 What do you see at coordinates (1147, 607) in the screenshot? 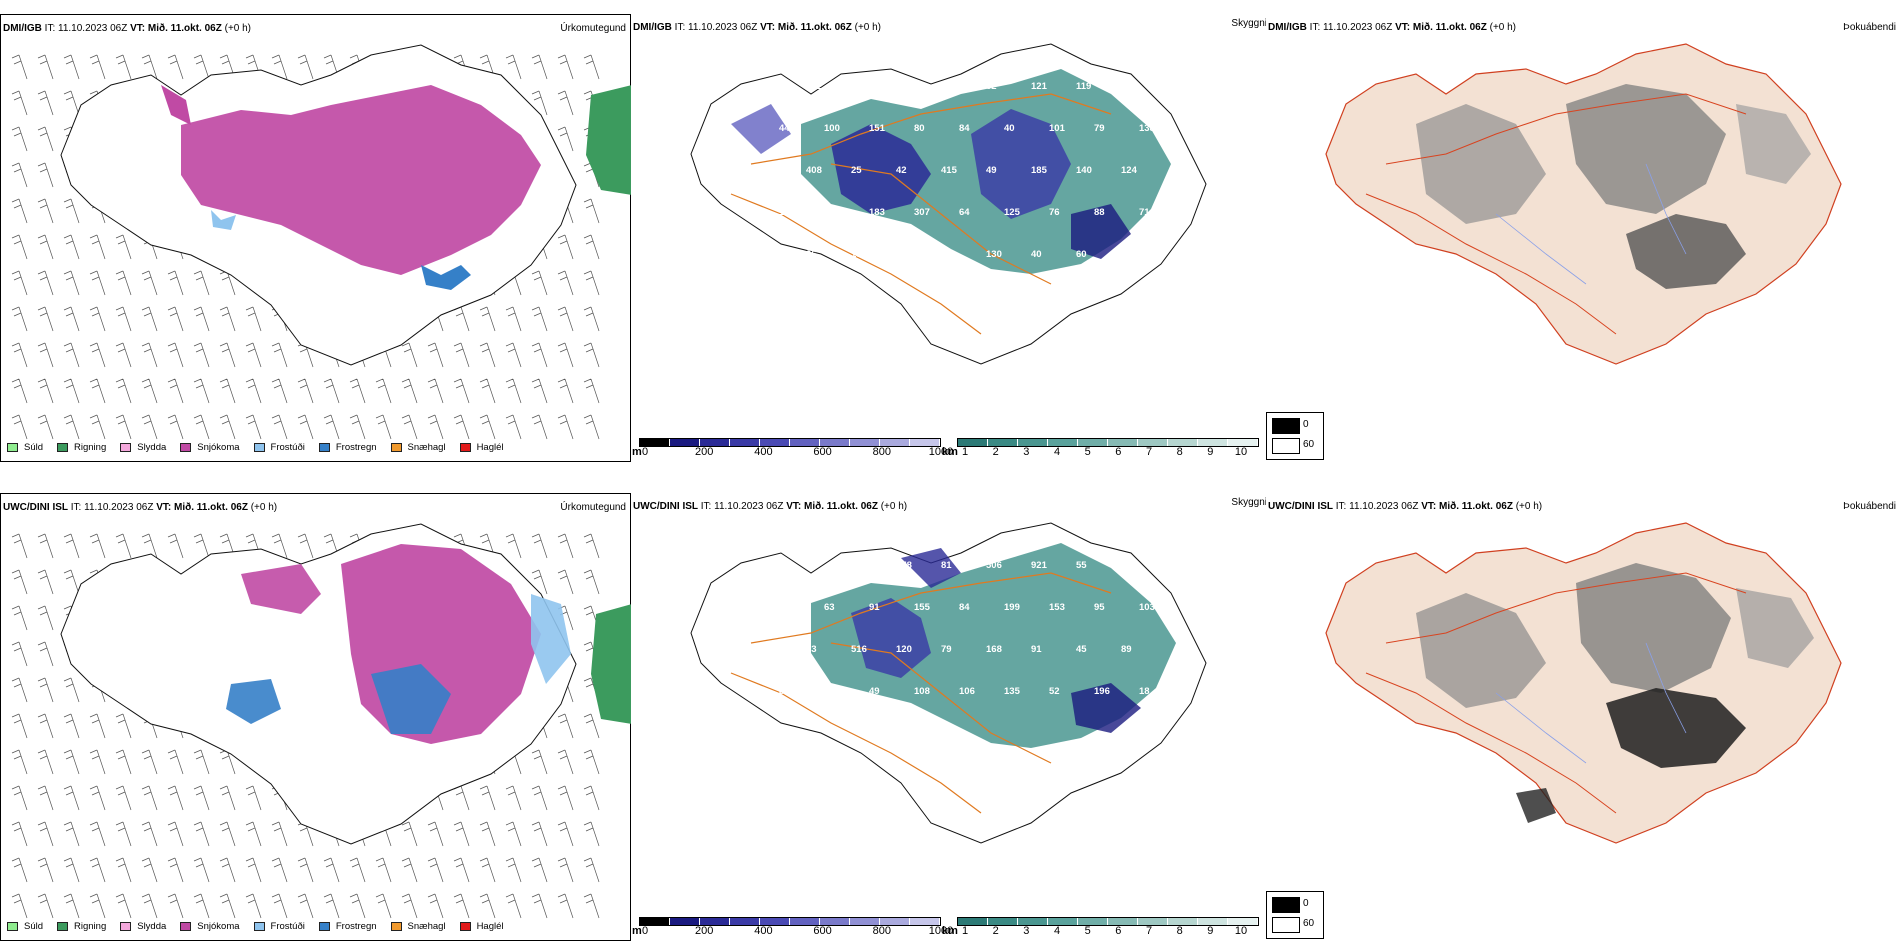
I see `visibility-value: 103` at bounding box center [1147, 607].